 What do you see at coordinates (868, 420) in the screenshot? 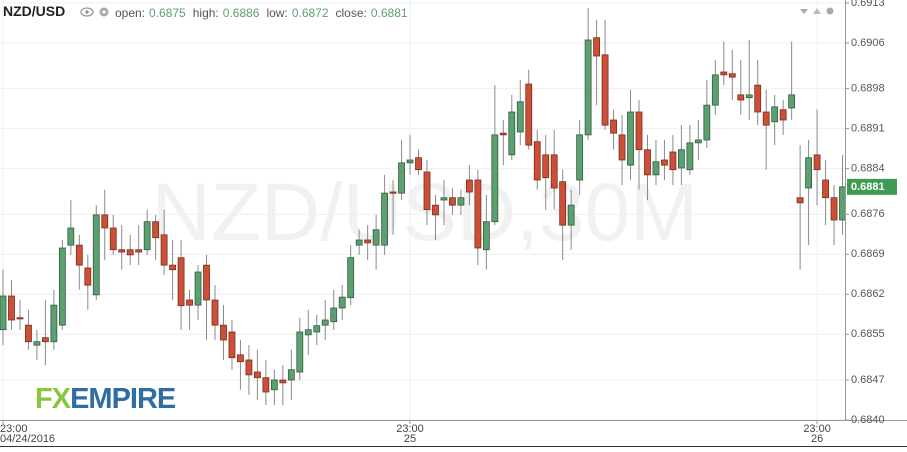
I see `y-tick-label: 0.6840` at bounding box center [868, 420].